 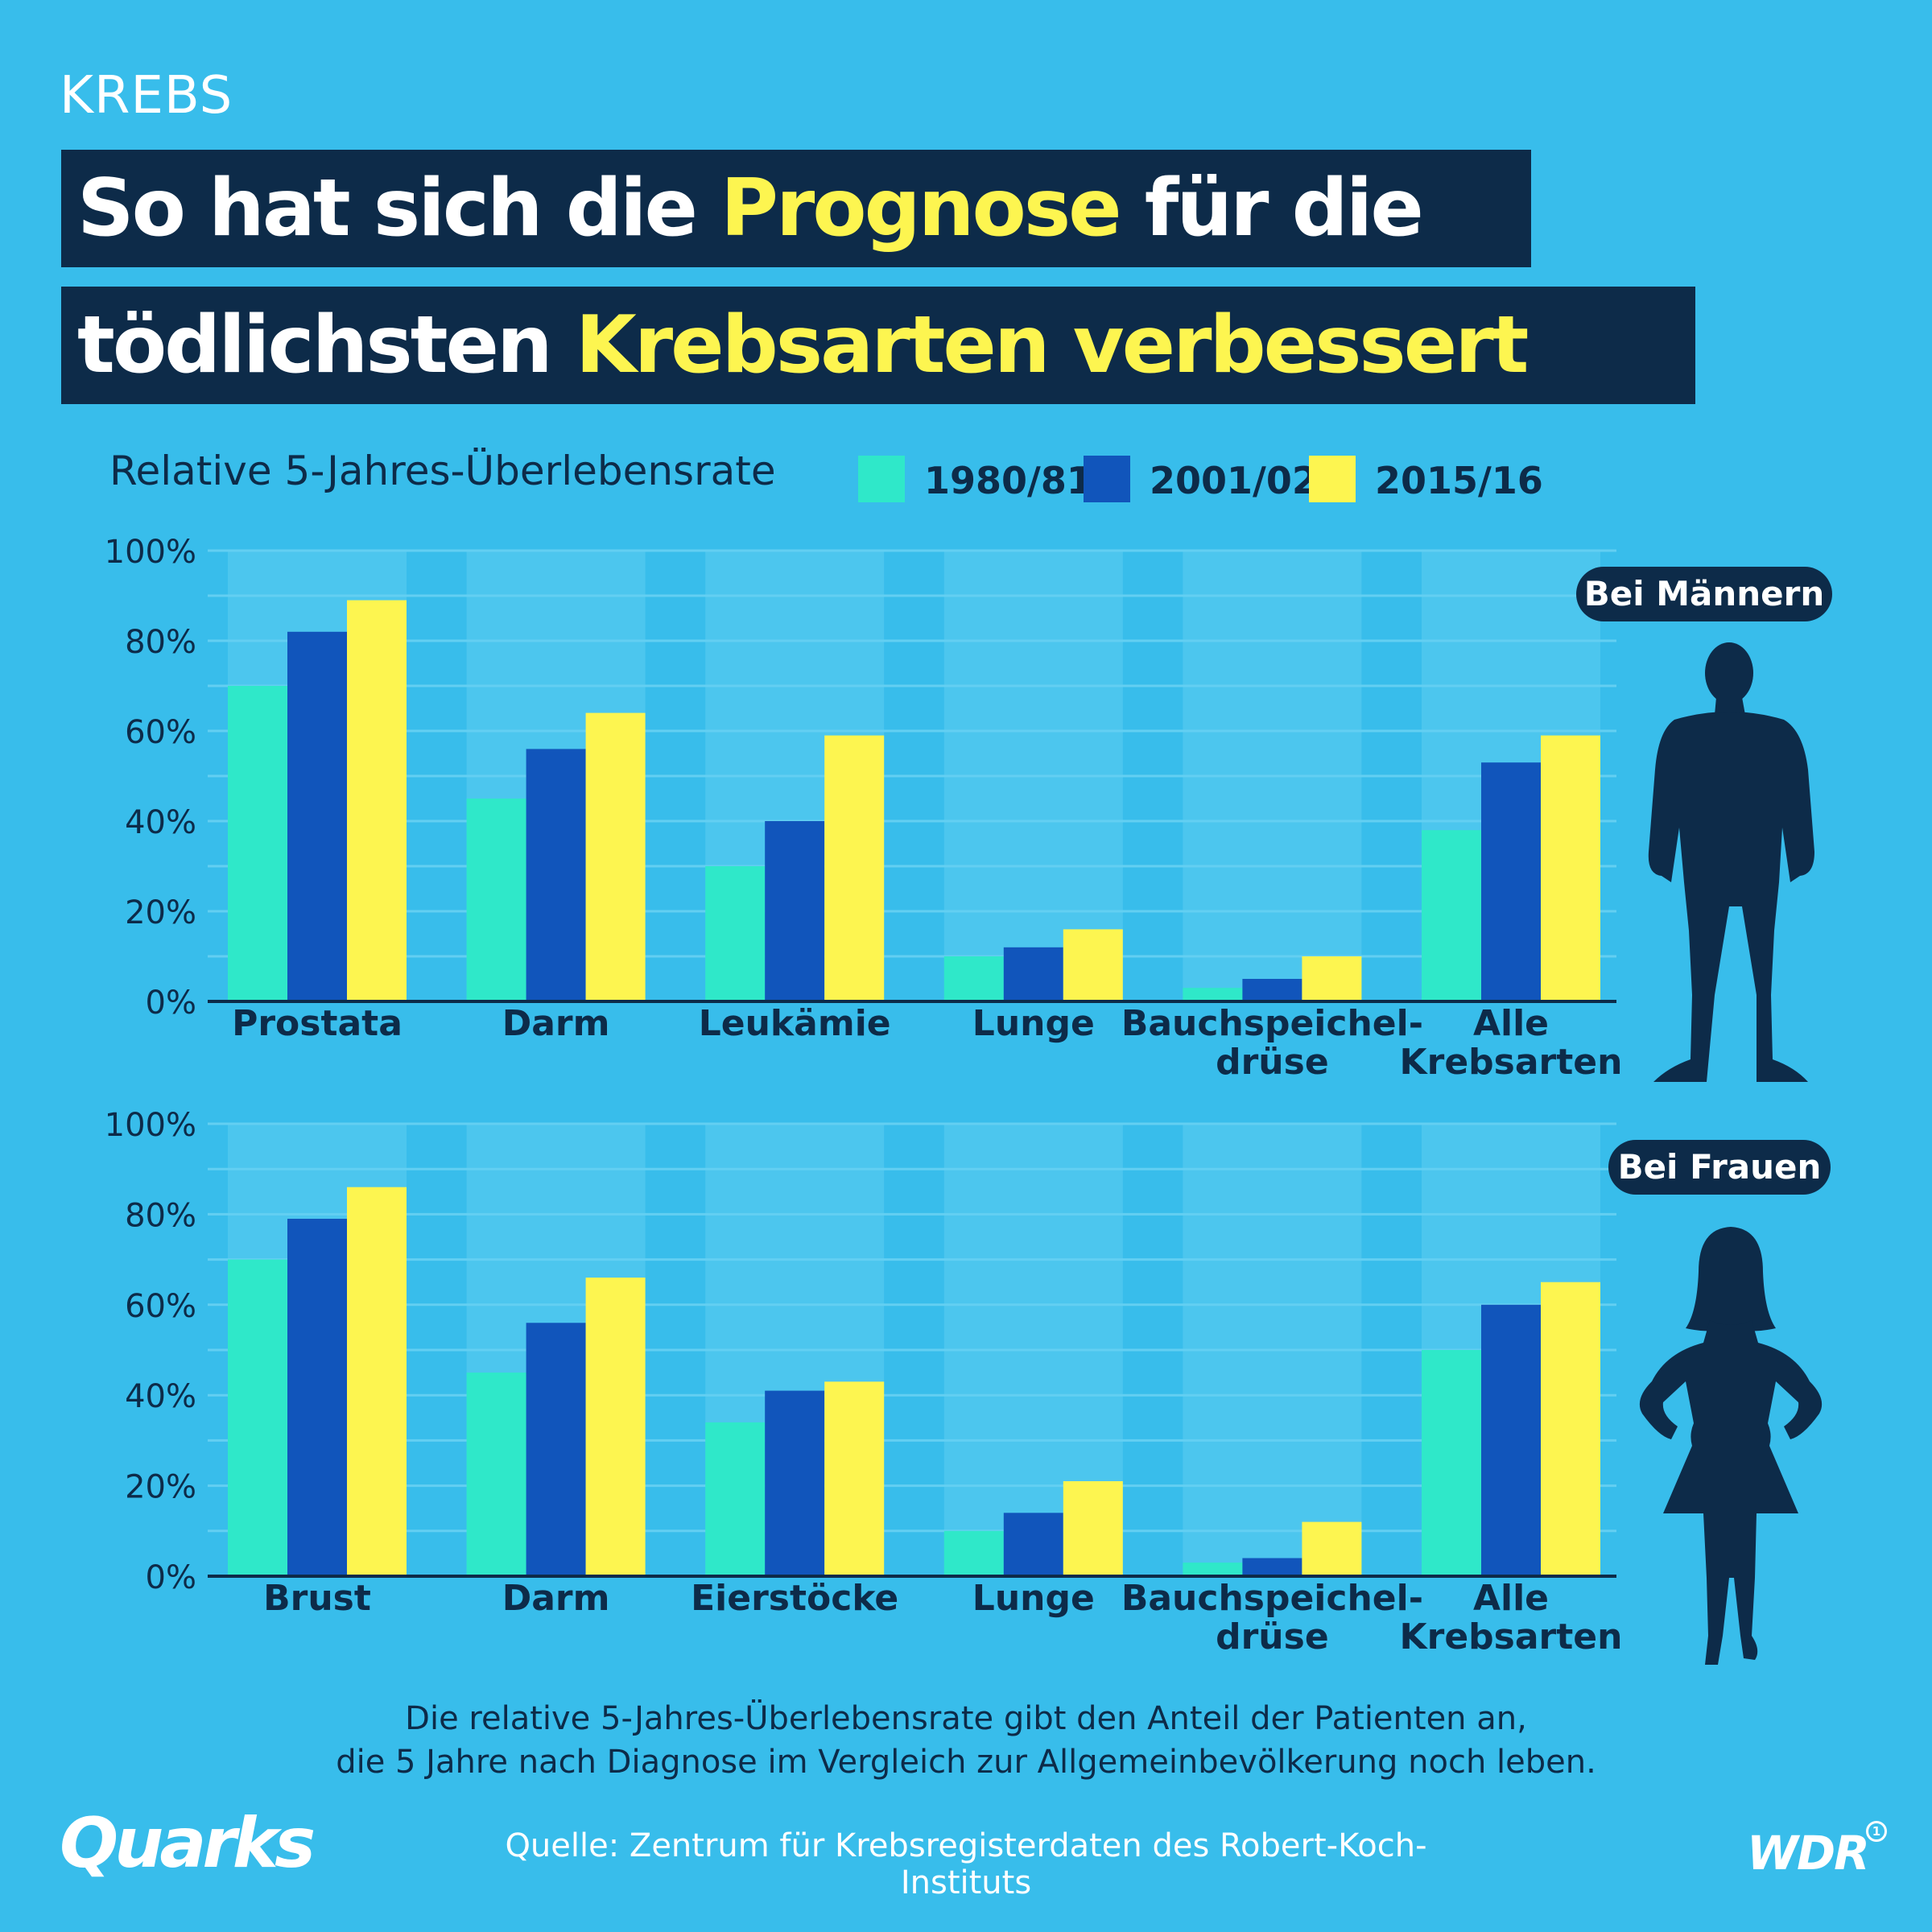 What do you see at coordinates (1234, 480) in the screenshot?
I see `legend-label-2001: 2001/02` at bounding box center [1234, 480].